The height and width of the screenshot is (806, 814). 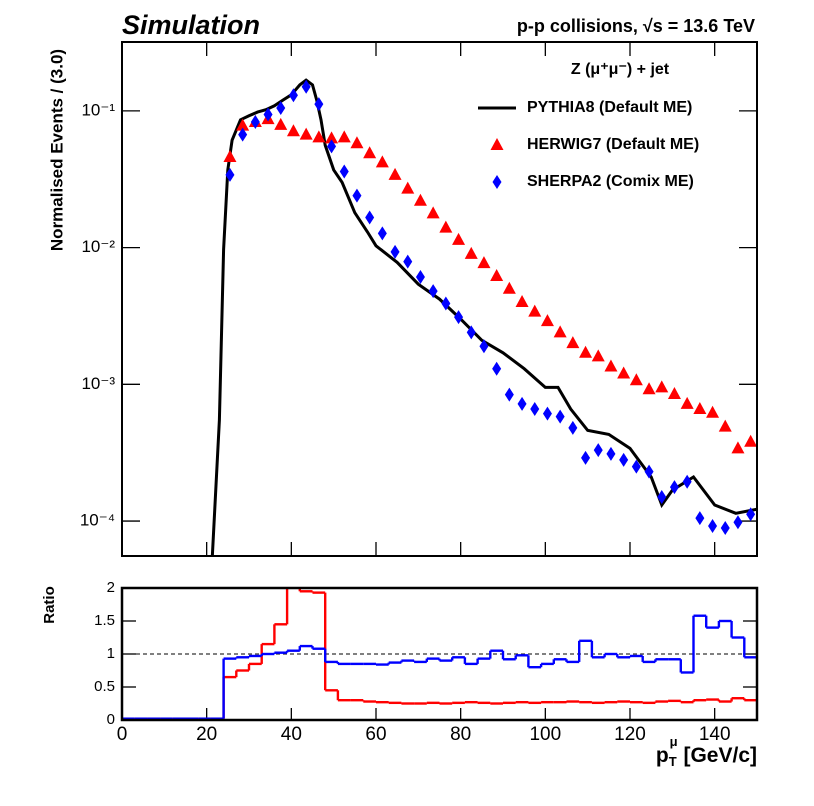 What do you see at coordinates (673, 761) in the screenshot?
I see `x-label-sub: T` at bounding box center [673, 761].